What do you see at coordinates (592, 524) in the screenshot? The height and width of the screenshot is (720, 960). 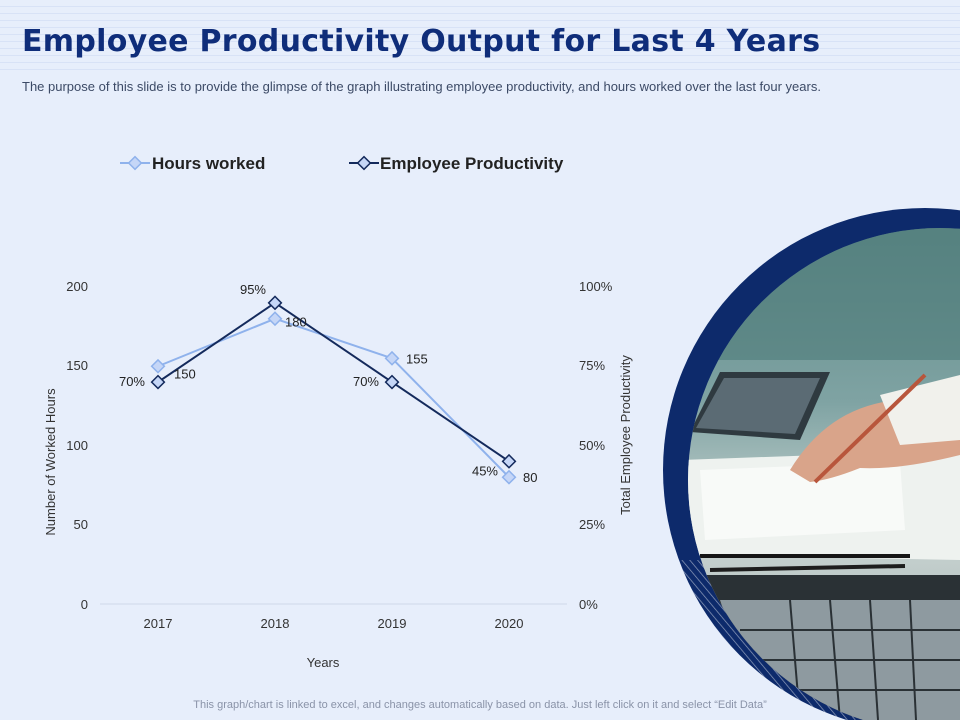 I see `y-right-tick: 25%` at bounding box center [592, 524].